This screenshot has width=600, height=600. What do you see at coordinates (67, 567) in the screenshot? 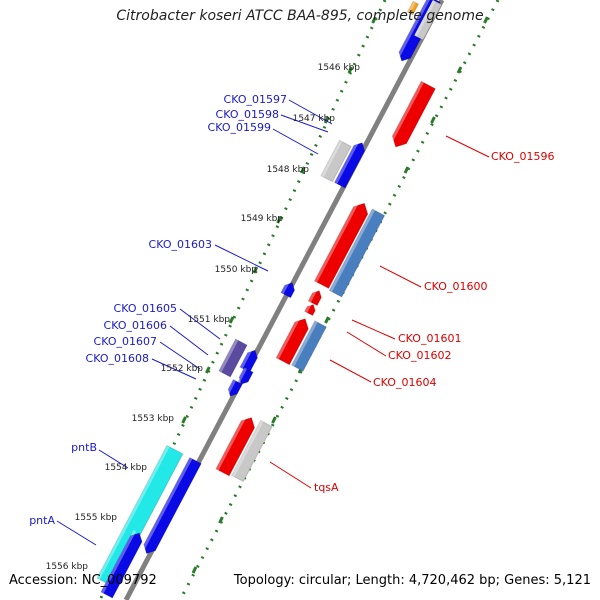
I see `tick-label: 1556 kbp` at bounding box center [67, 567].